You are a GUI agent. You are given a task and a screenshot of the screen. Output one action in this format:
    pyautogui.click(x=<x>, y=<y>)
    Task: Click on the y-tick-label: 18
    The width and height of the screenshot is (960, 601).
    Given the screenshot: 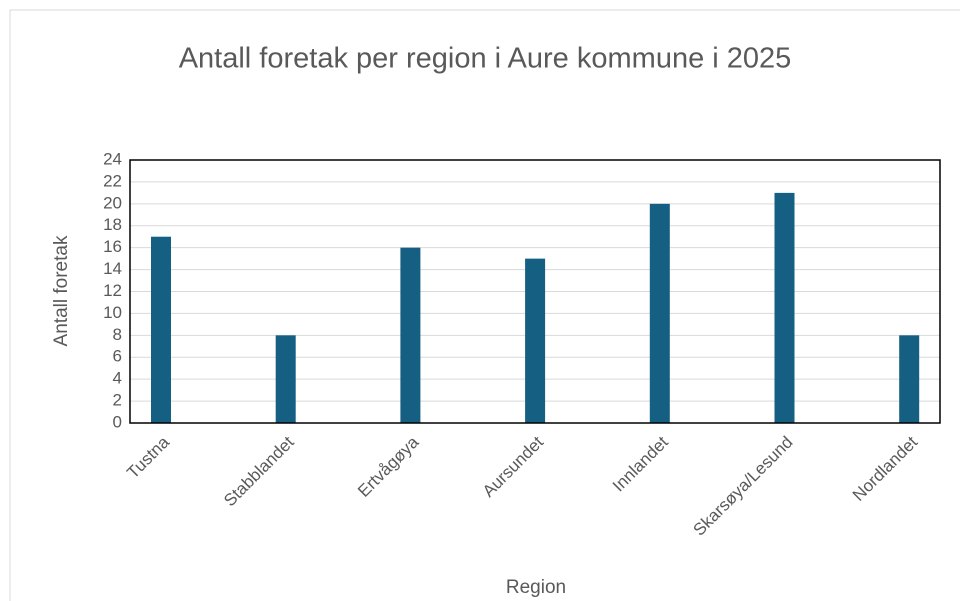 What is the action you would take?
    pyautogui.click(x=112, y=224)
    